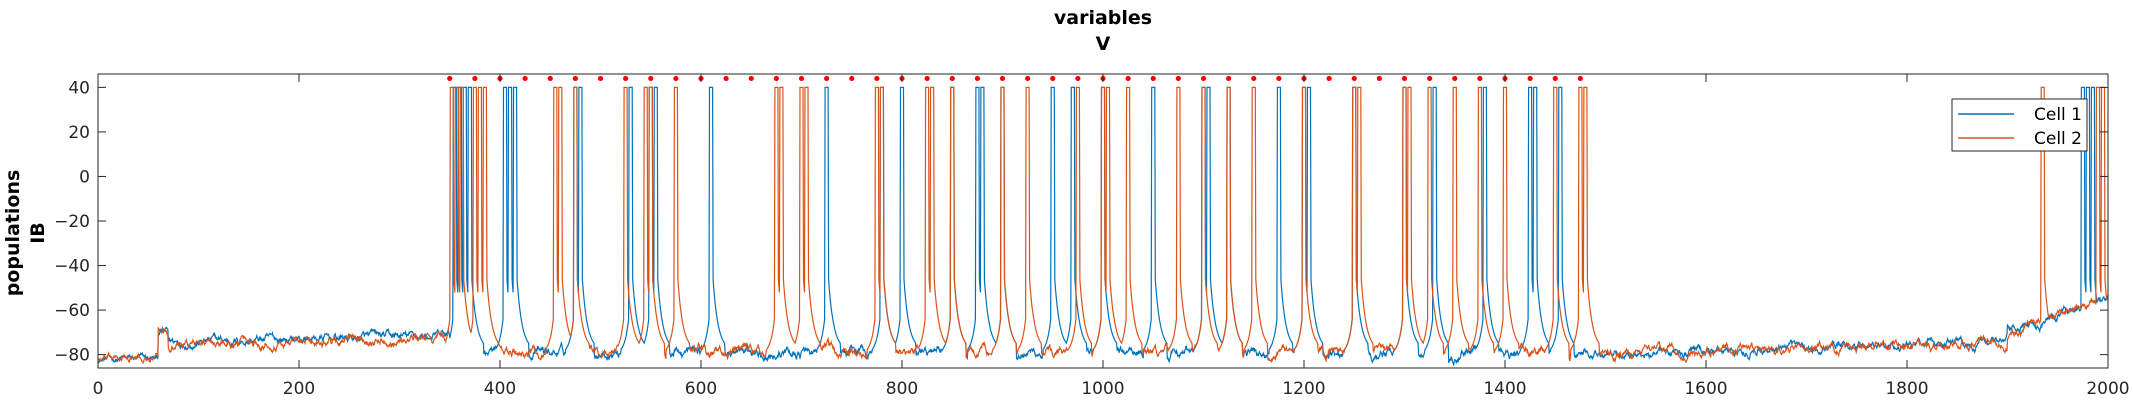 The width and height of the screenshot is (2133, 400). Describe the element at coordinates (13, 233) in the screenshot. I see `y-axis-label-line-1: populations` at that location.